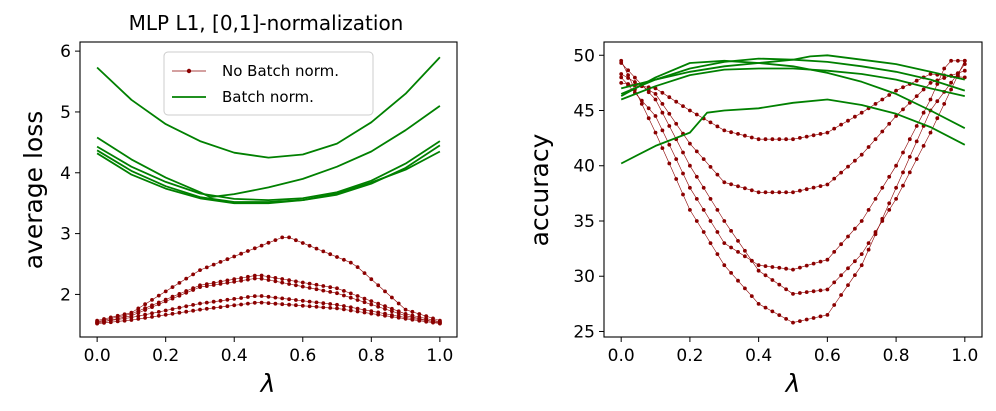 The image size is (996, 411). Describe the element at coordinates (268, 83) in the screenshot. I see `legend: No Batch norm. Batch norm.` at that location.